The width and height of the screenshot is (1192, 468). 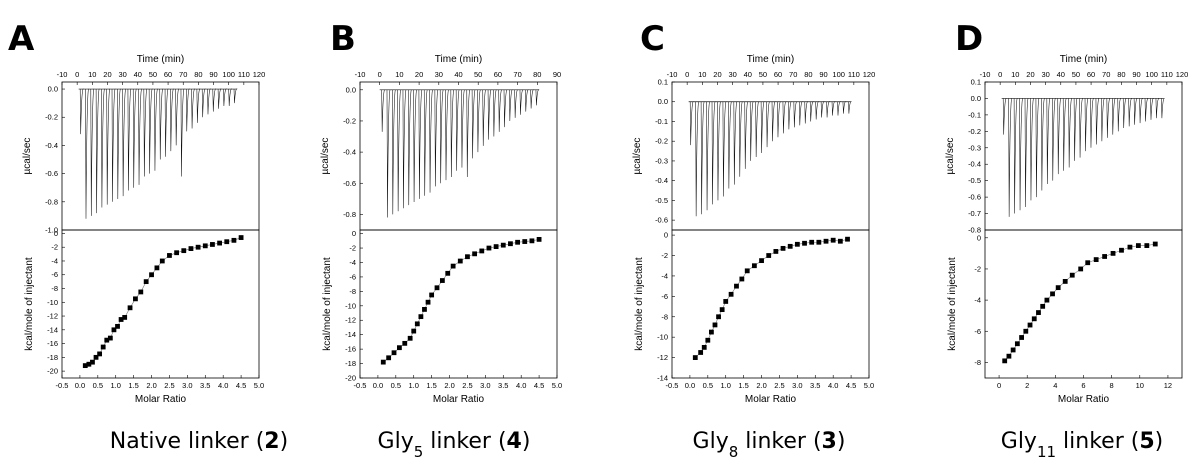 What do you see at coordinates (726, 385) in the screenshot?
I see `bottom-xtick-label: 1.0` at bounding box center [726, 385].